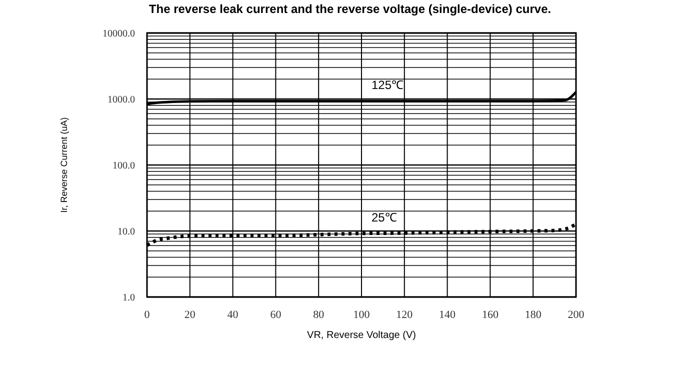 The height and width of the screenshot is (386, 700). What do you see at coordinates (147, 315) in the screenshot?
I see `x-tick-label: 0` at bounding box center [147, 315].